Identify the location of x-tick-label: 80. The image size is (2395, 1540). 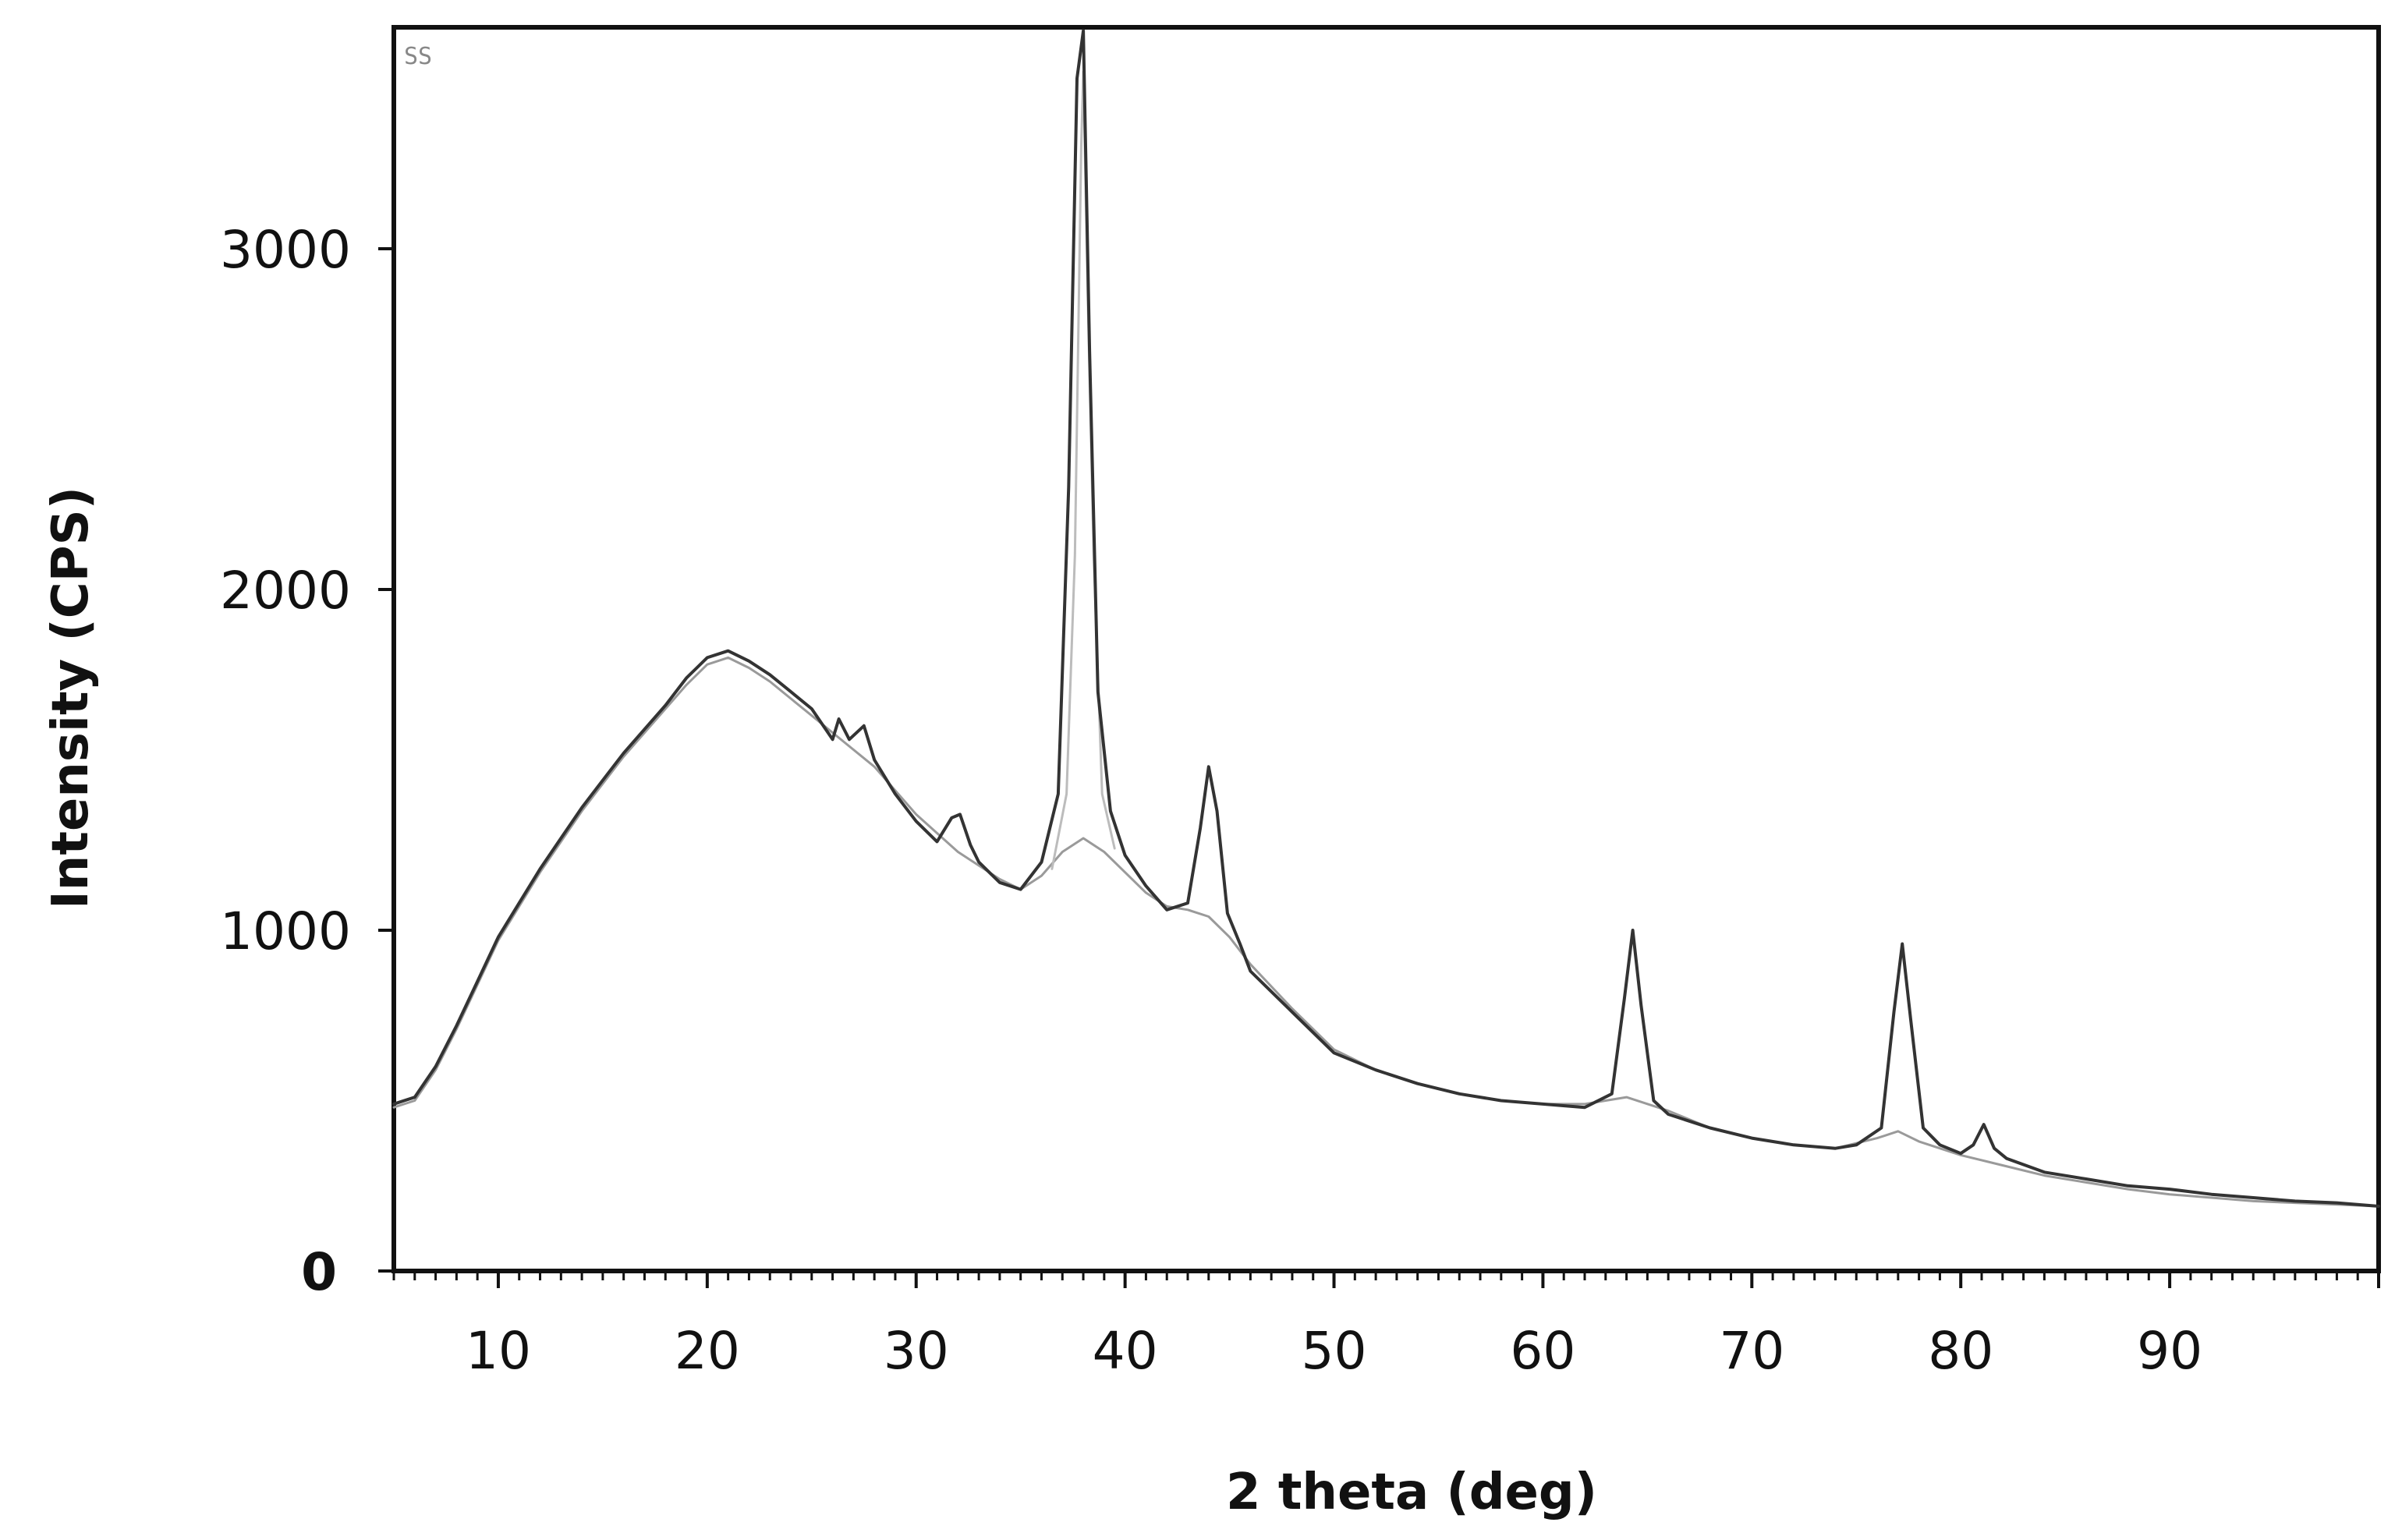
(1960, 1351).